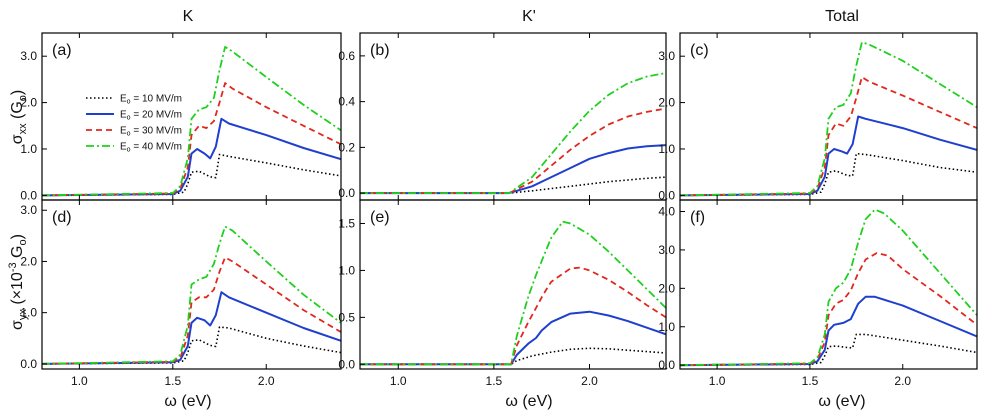 The height and width of the screenshot is (412, 981). What do you see at coordinates (697, 217) in the screenshot?
I see `panel-label: (f)` at bounding box center [697, 217].